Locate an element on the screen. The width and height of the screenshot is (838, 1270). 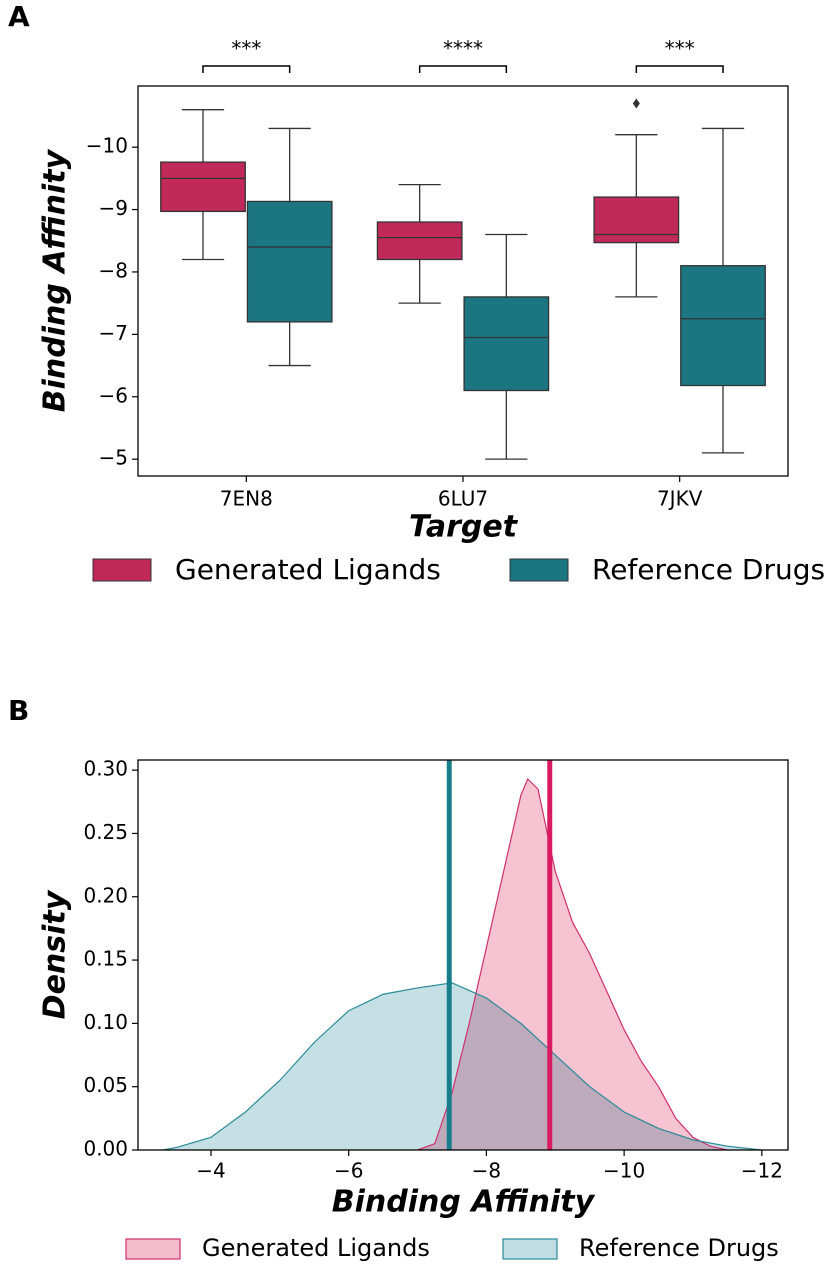
y-tick-label: 0.15 is located at coordinates (105, 959).